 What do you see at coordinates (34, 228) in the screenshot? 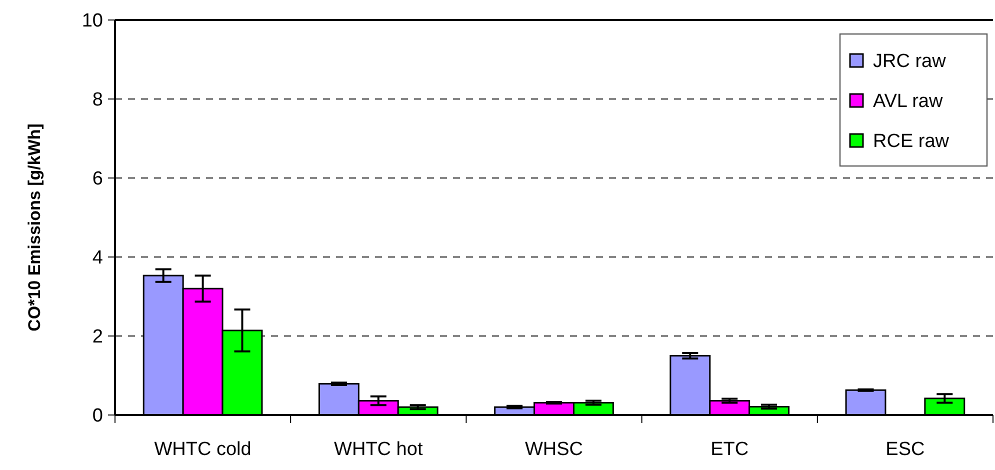
I see `y-axis-title: CO*10 Emissions [g/kWh]` at bounding box center [34, 228].